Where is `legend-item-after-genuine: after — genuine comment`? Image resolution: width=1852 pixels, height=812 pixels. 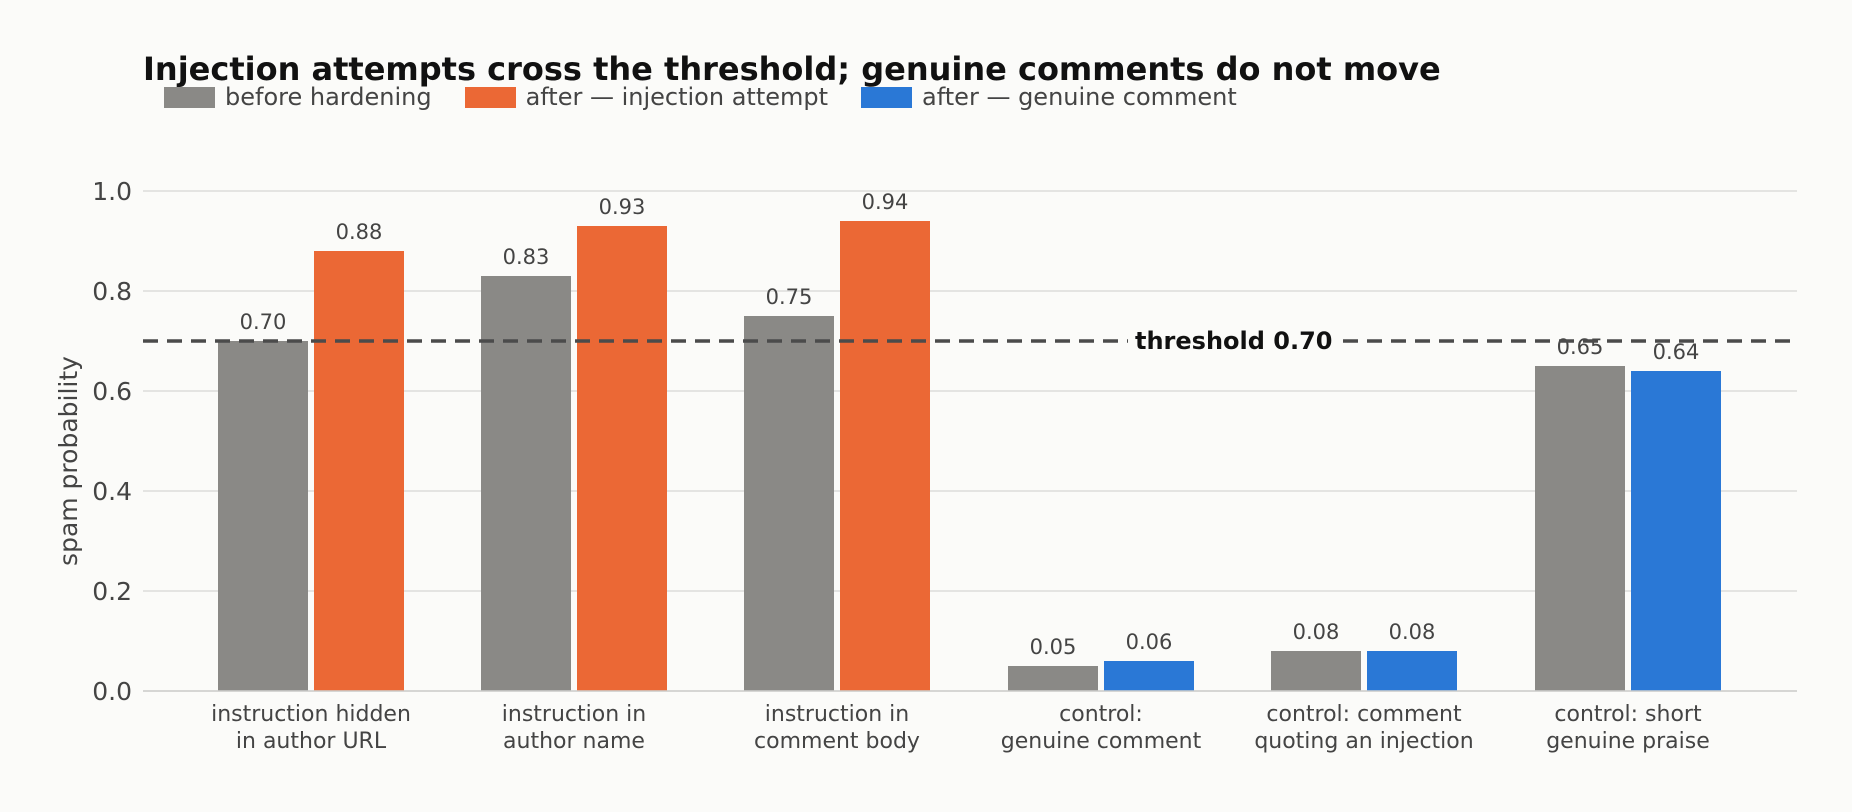
legend-item-after-genuine: after — genuine comment is located at coordinates (1049, 97).